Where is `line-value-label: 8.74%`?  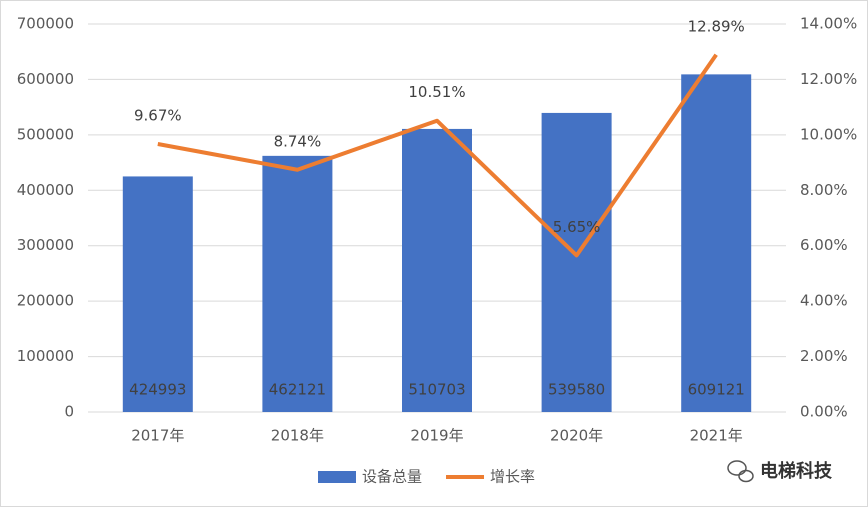 line-value-label: 8.74% is located at coordinates (298, 141).